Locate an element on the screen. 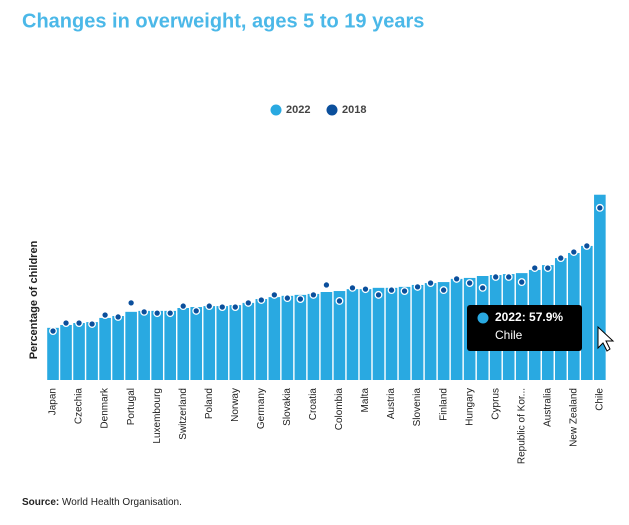 The width and height of the screenshot is (629, 525). x-tick-label: Slovakia is located at coordinates (287, 407).